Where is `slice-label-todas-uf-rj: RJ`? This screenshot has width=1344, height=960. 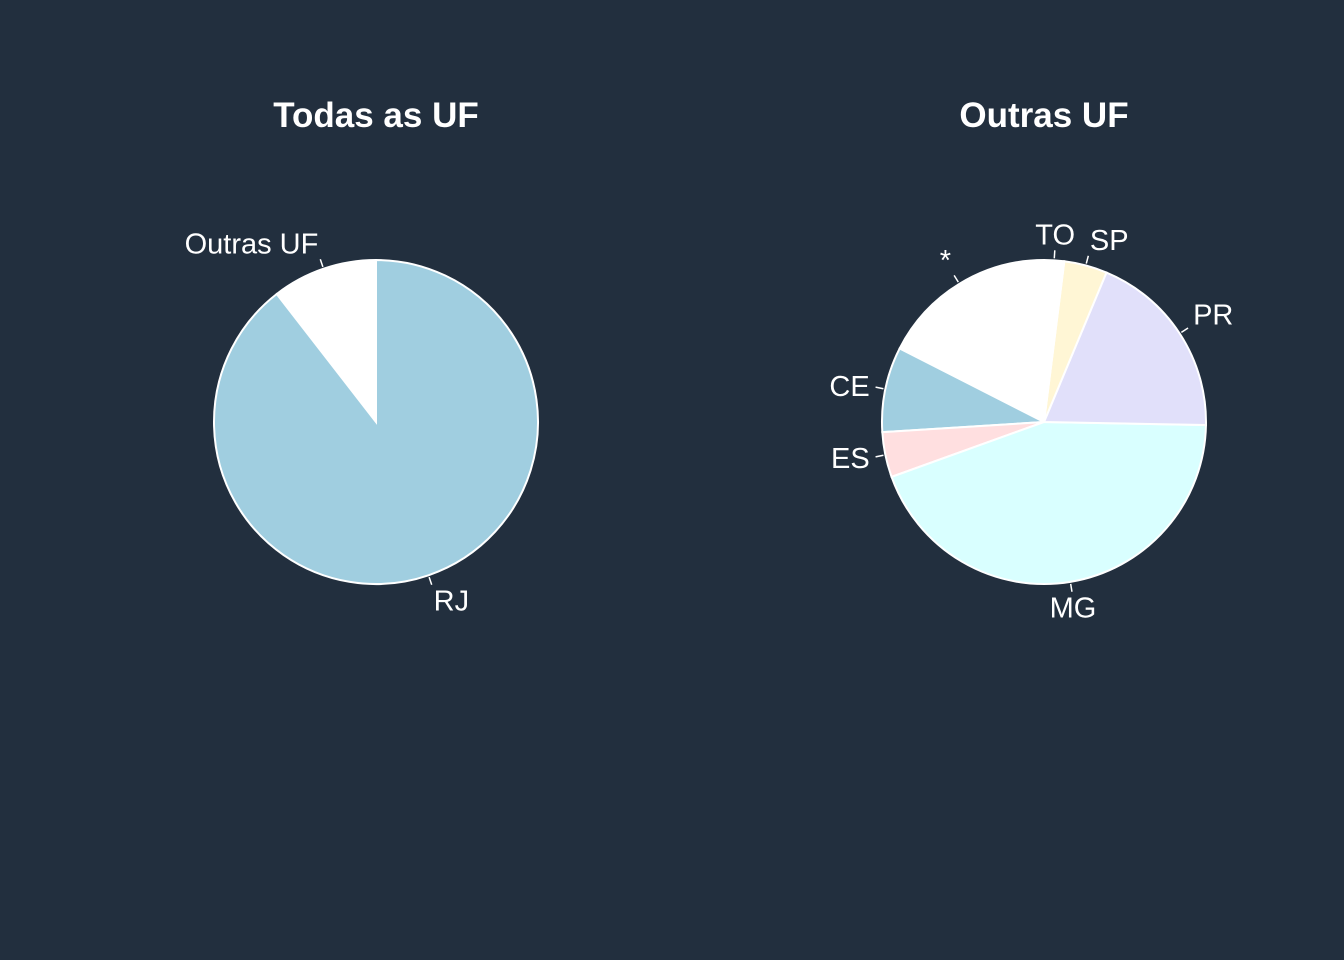
slice-label-todas-uf-rj: RJ is located at coordinates (451, 601).